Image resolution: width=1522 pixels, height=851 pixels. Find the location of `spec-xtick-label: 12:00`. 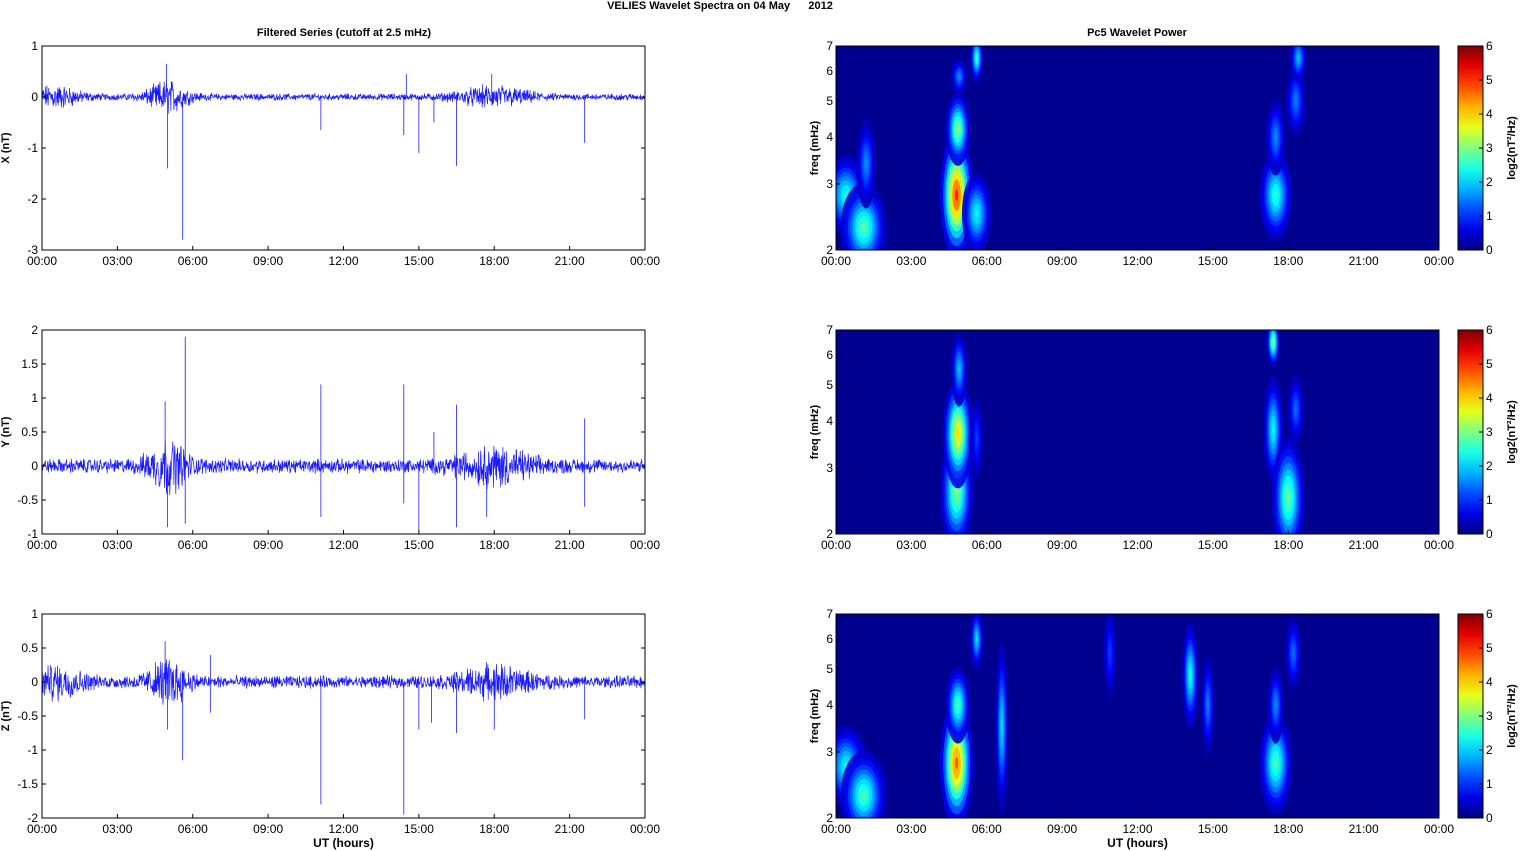

spec-xtick-label: 12:00 is located at coordinates (1137, 829).